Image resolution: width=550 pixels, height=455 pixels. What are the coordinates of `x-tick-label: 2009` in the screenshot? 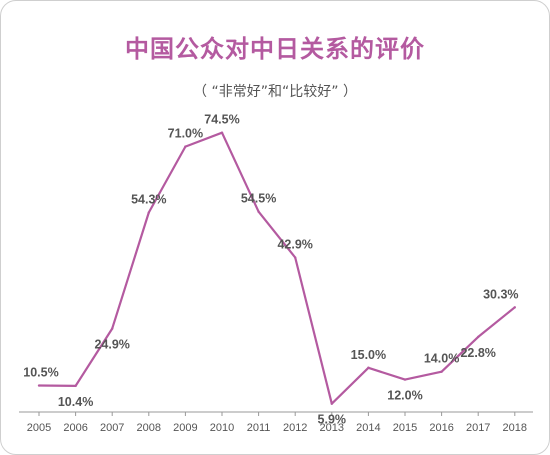 It's located at (185, 428).